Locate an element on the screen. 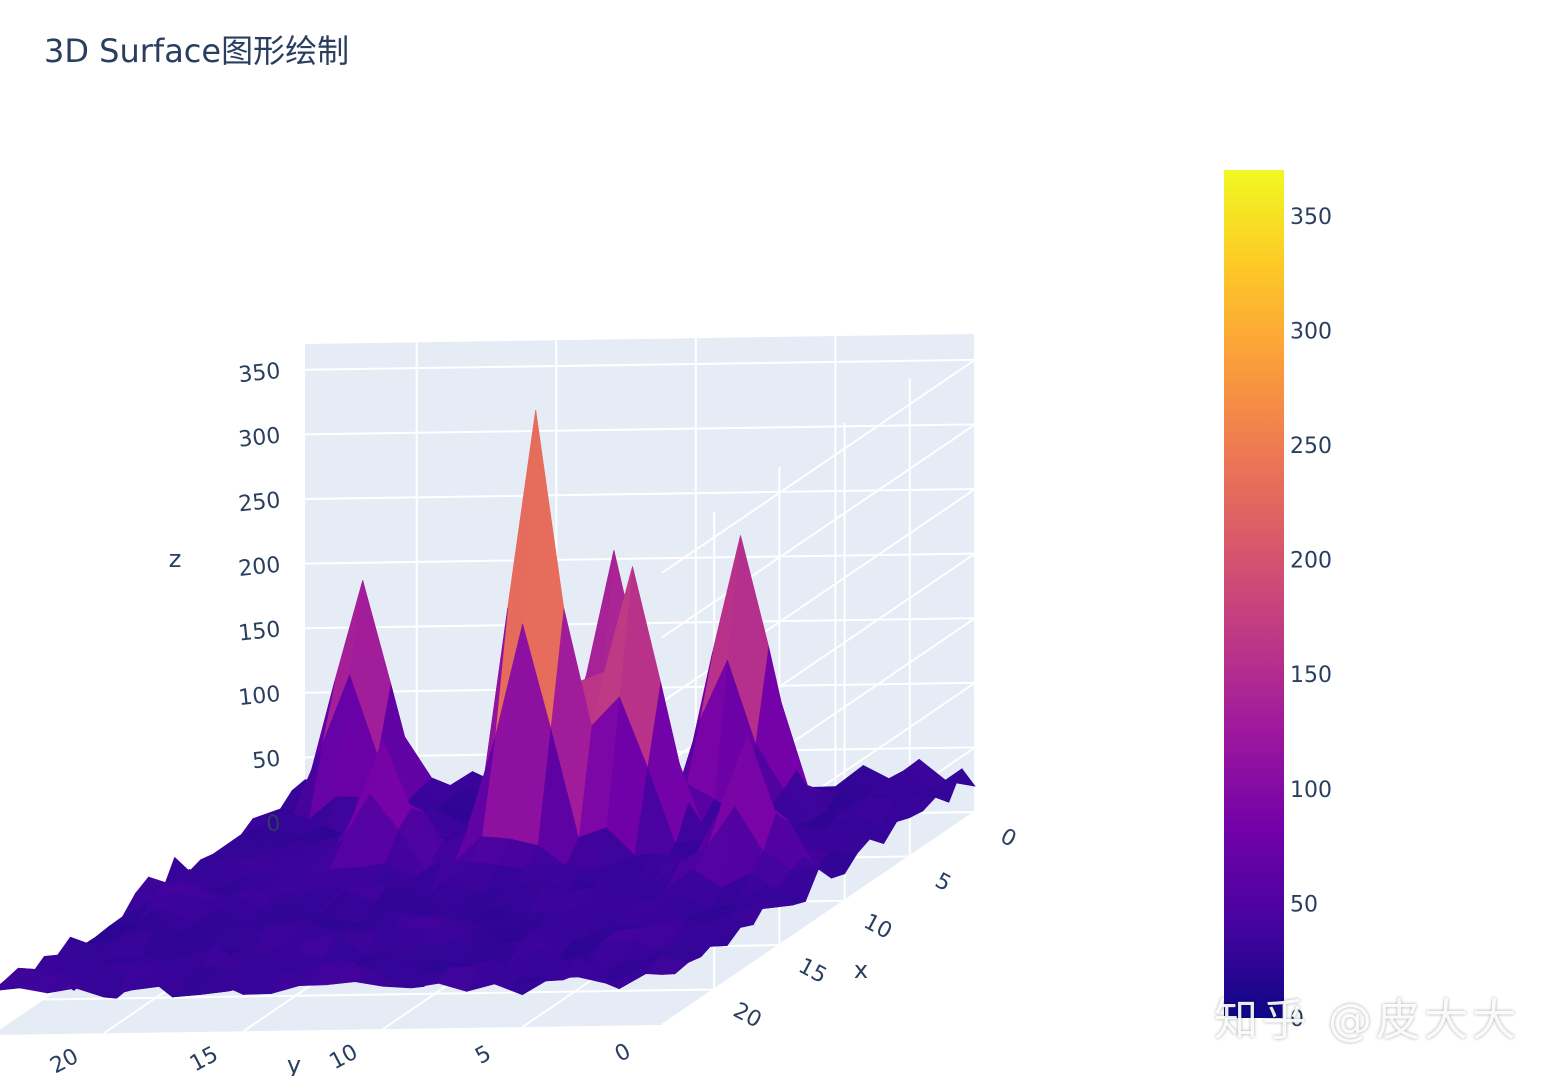 This screenshot has width=1546, height=1076. y-tick-label: 0 is located at coordinates (623, 1053).